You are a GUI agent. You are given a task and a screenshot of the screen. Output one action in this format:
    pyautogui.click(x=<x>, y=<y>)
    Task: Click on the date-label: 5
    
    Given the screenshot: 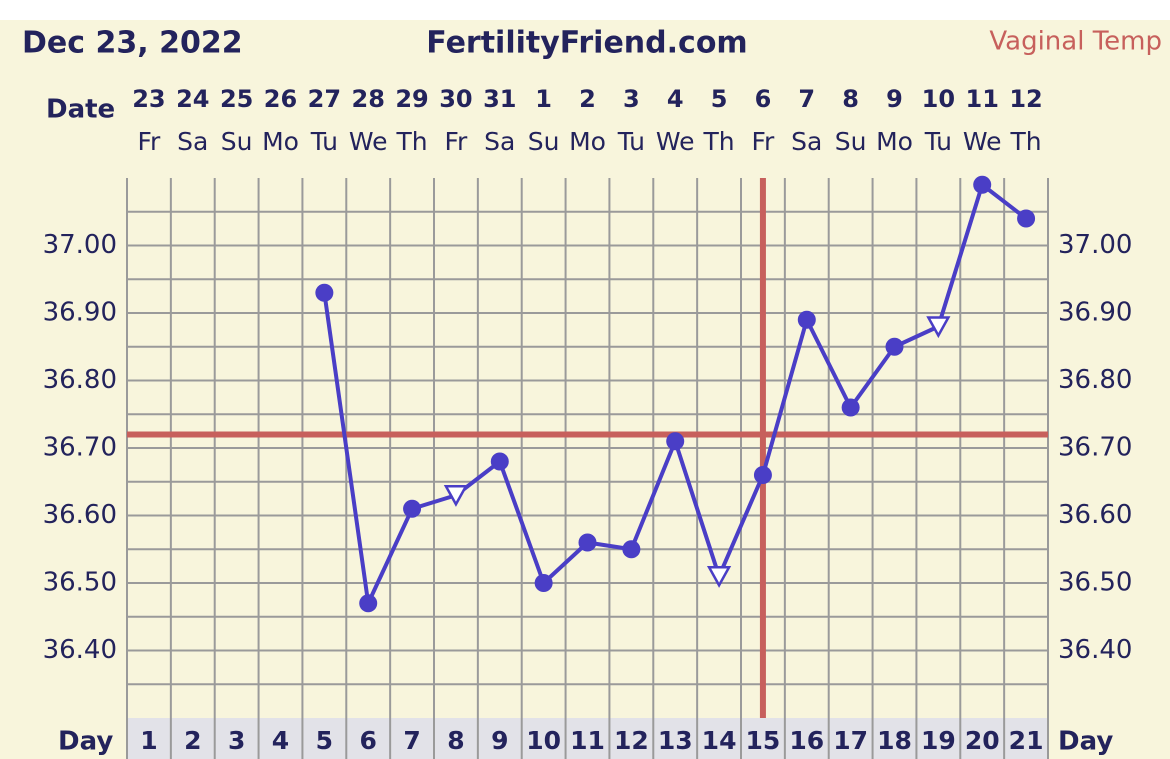 What is the action you would take?
    pyautogui.click(x=719, y=99)
    